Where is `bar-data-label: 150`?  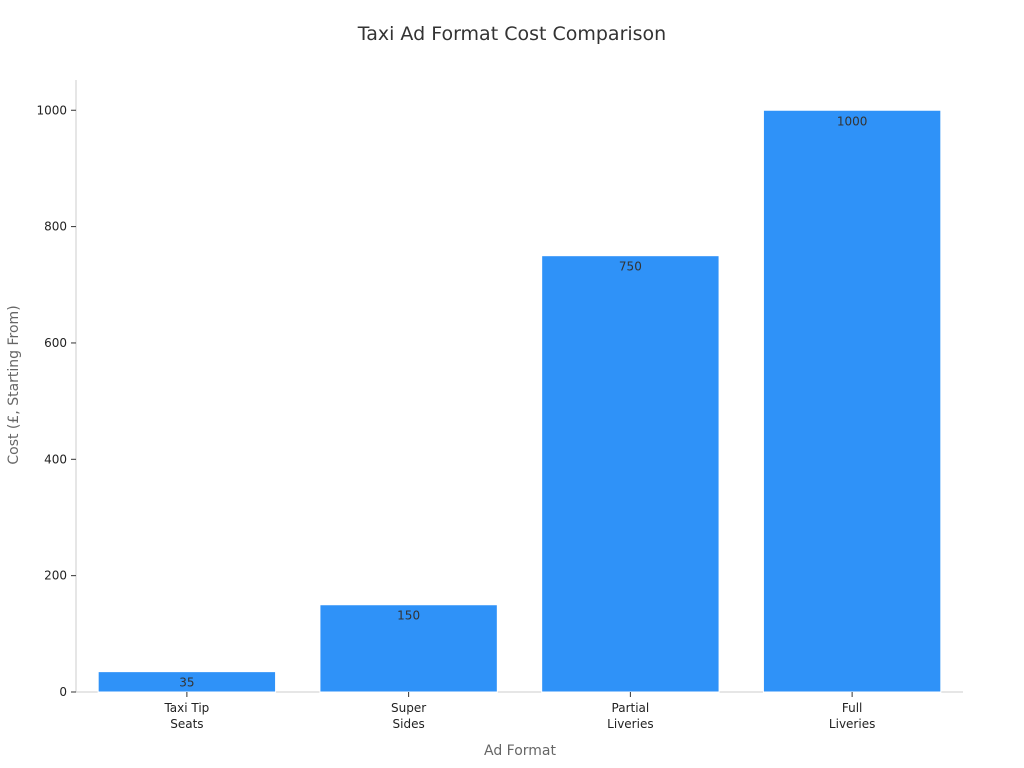 bar-data-label: 150 is located at coordinates (408, 616).